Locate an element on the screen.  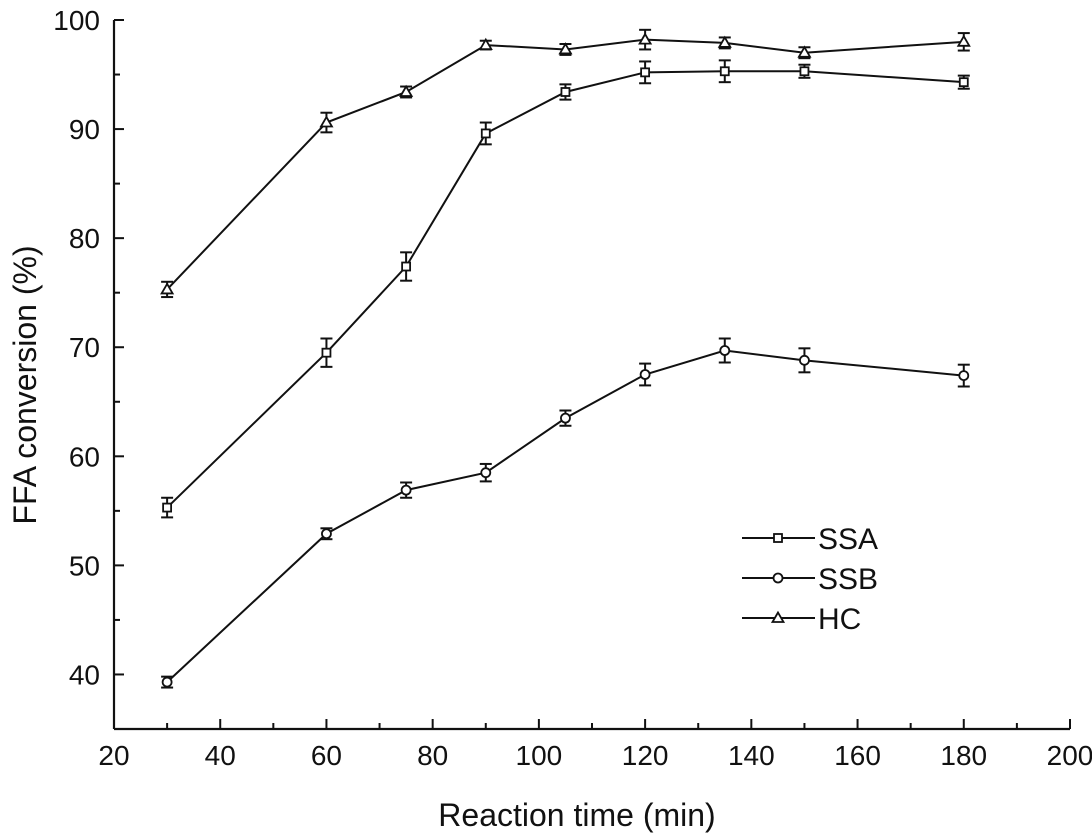
y-tick-label: 60 is located at coordinates (84, 456).